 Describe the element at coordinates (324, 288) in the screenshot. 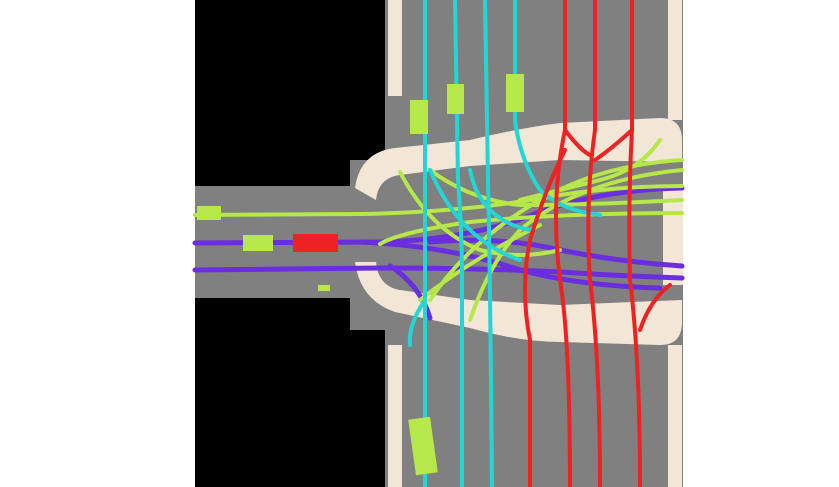

I see `pedestrian-marker` at that location.